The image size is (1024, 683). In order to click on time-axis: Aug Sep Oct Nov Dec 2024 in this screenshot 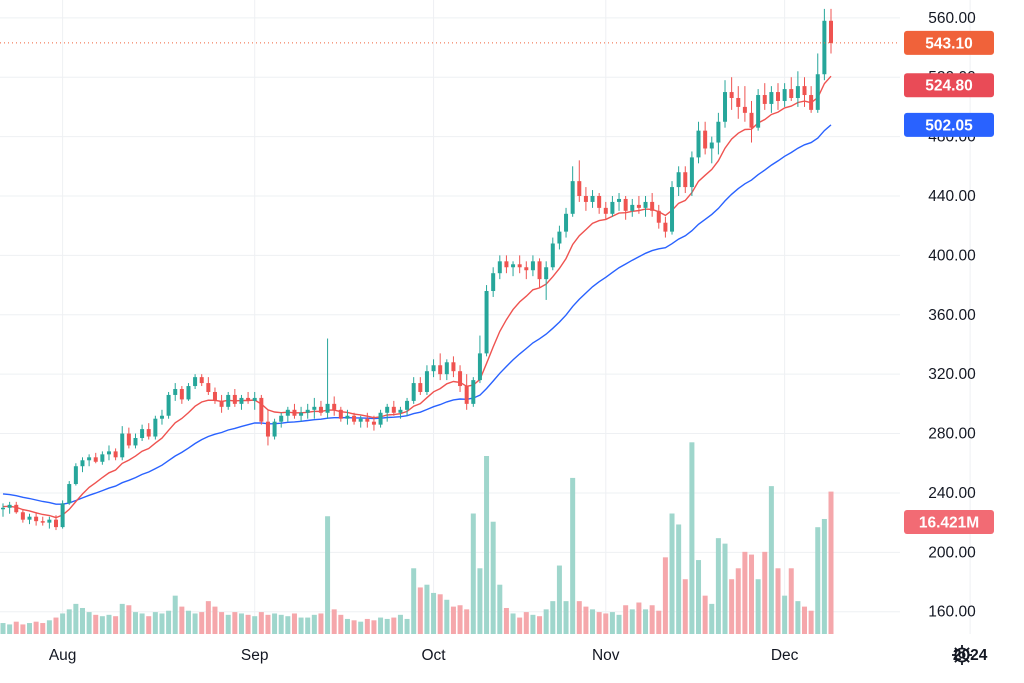, I will do `click(518, 655)`.